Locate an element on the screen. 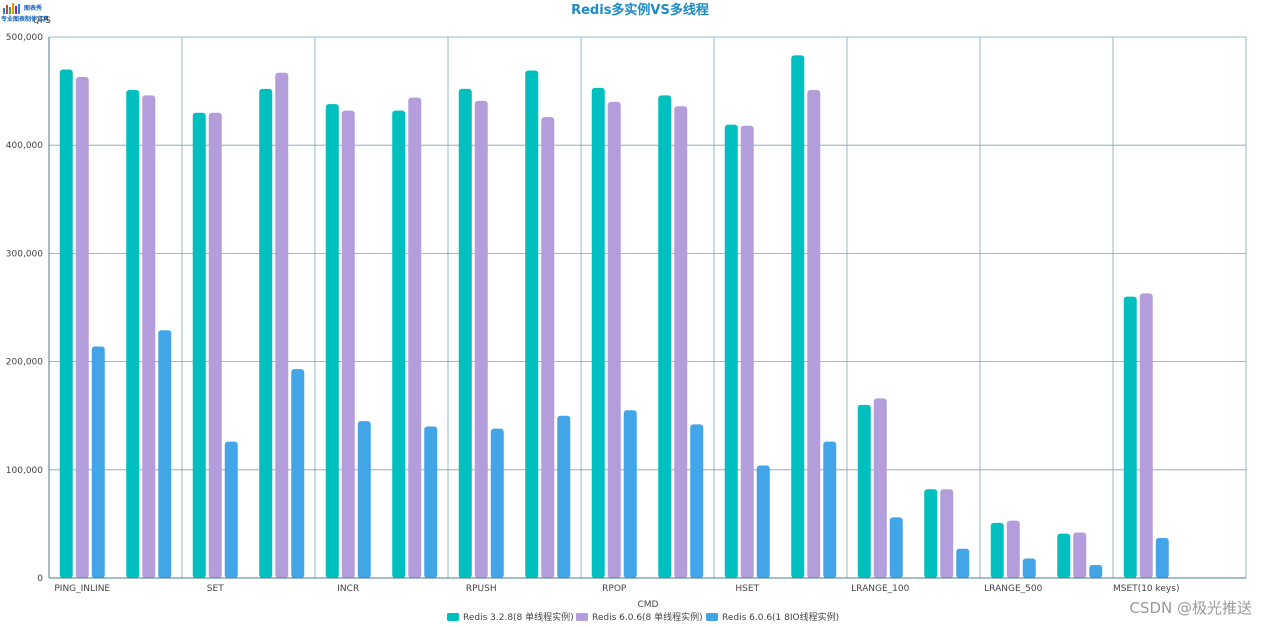 The width and height of the screenshot is (1267, 627). legend-label: Redis 6.0.6(1 8IO线程实例) is located at coordinates (780, 617).